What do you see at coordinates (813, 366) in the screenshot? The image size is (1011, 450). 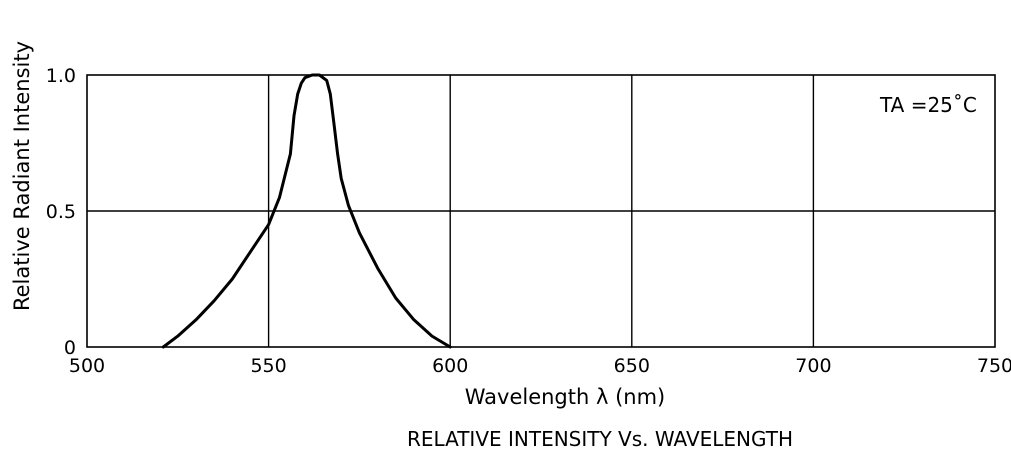 I see `x-tick-label: 700` at bounding box center [813, 366].